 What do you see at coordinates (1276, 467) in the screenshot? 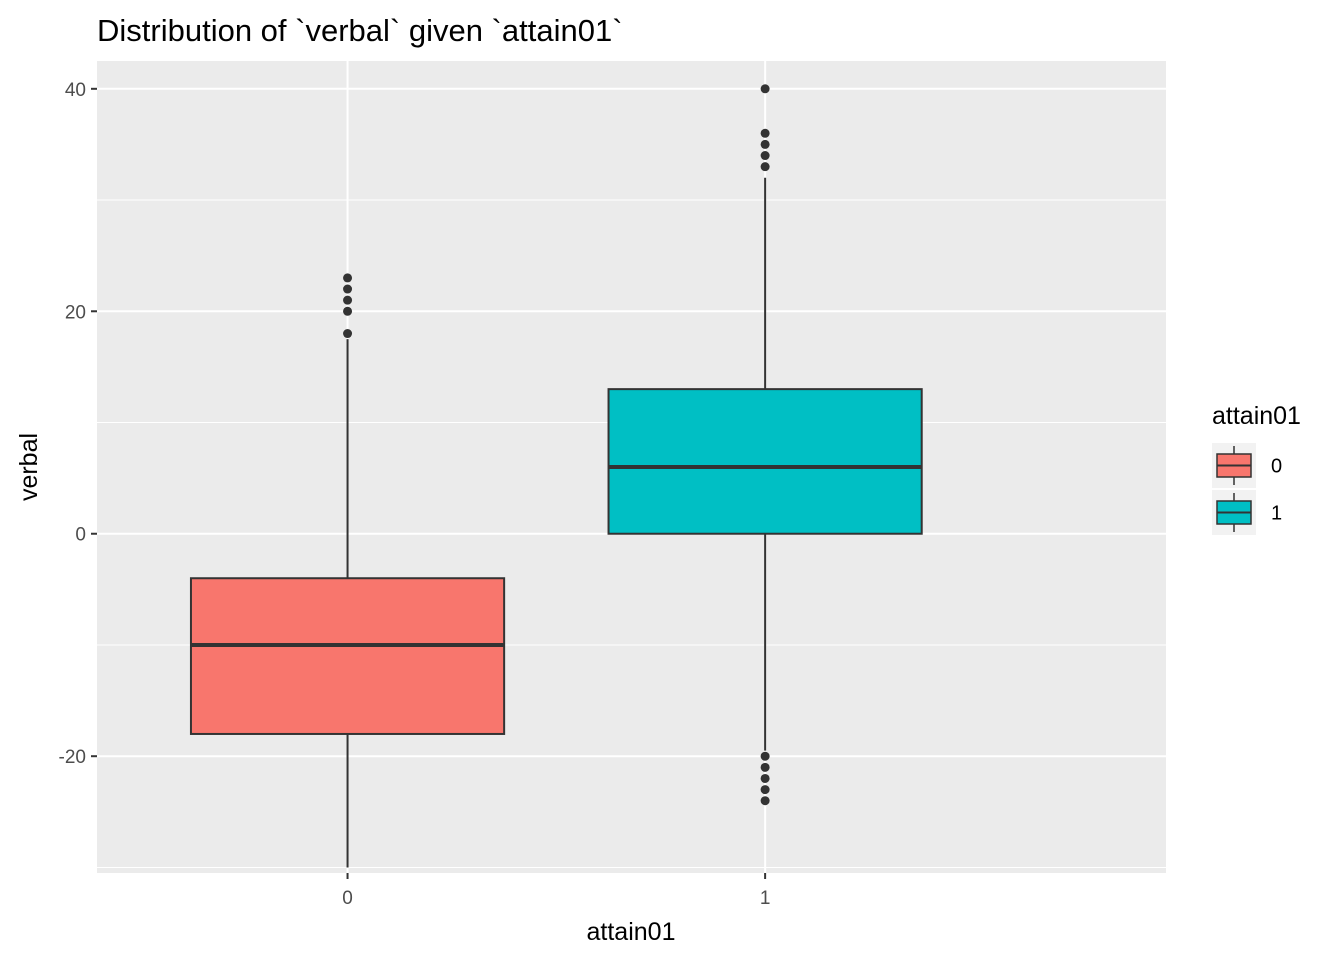
I see `legend-label: 0` at bounding box center [1276, 467].